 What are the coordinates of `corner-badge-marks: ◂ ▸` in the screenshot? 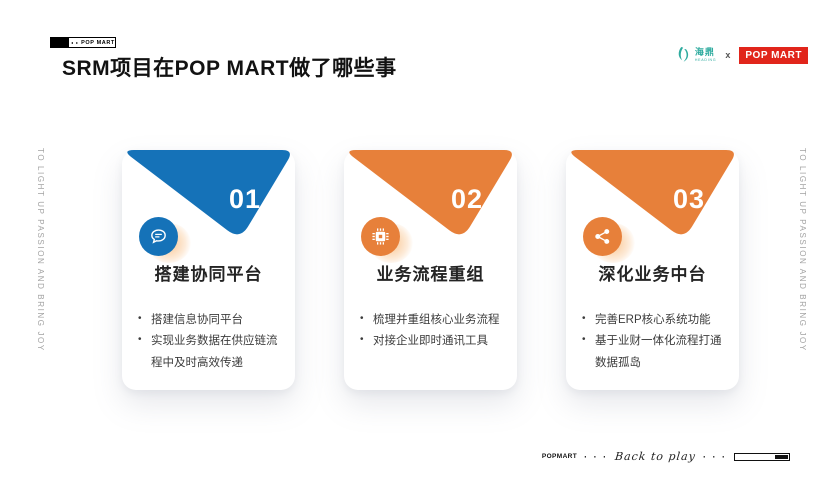 It's located at (75, 42).